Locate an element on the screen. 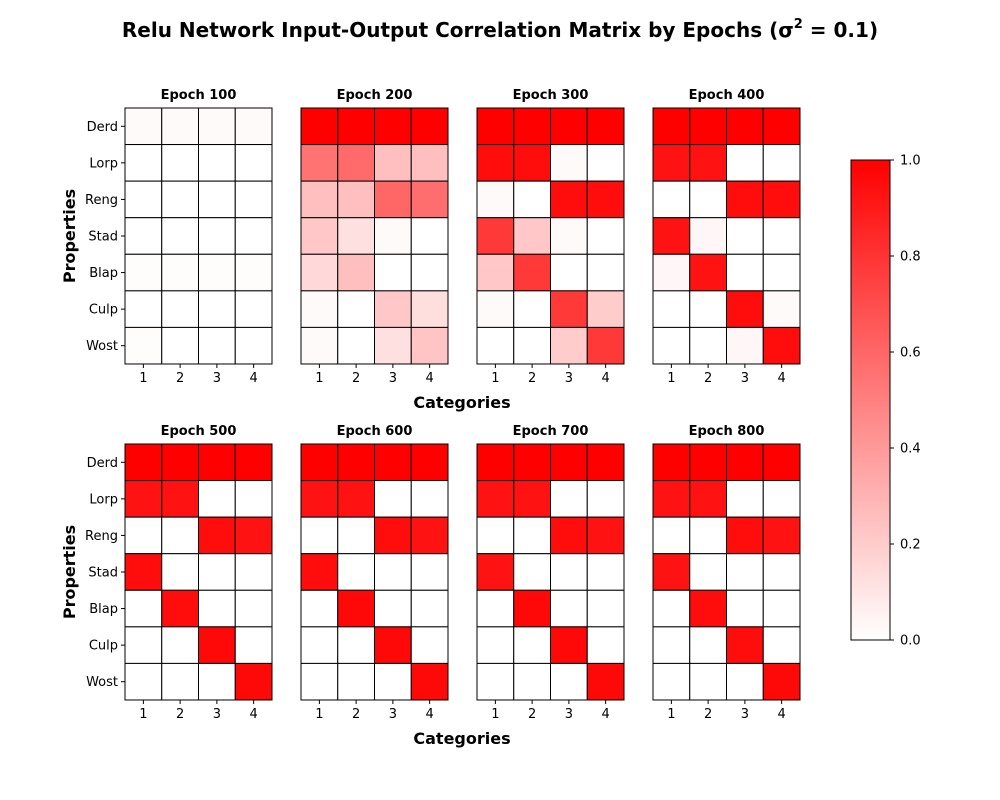 The image size is (1000, 800). panel-epoch-7: Epoch 700 1 2 3 4 is located at coordinates (550, 573).